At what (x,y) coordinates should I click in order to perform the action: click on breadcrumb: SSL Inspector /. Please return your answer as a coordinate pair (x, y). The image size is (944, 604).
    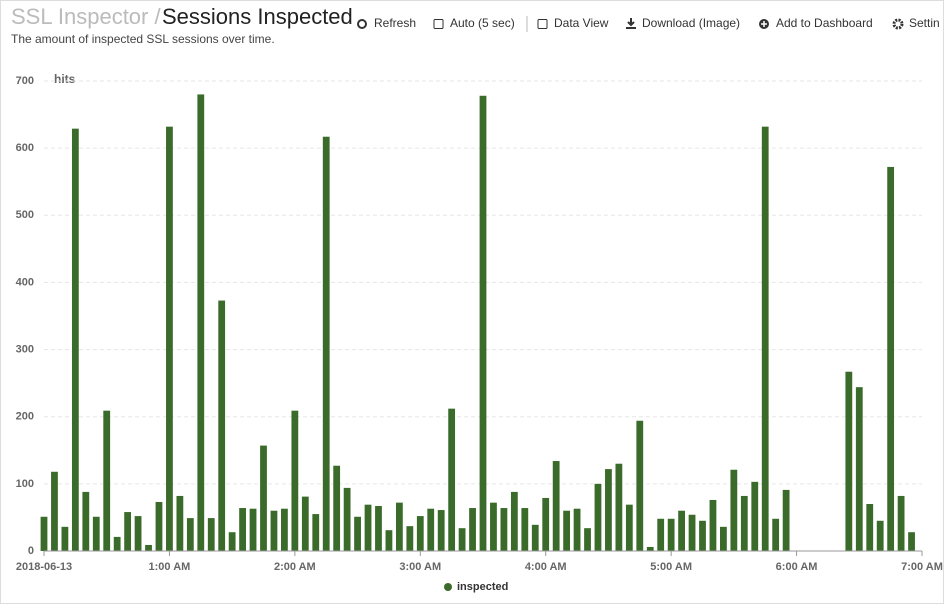
    Looking at the image, I should click on (86, 16).